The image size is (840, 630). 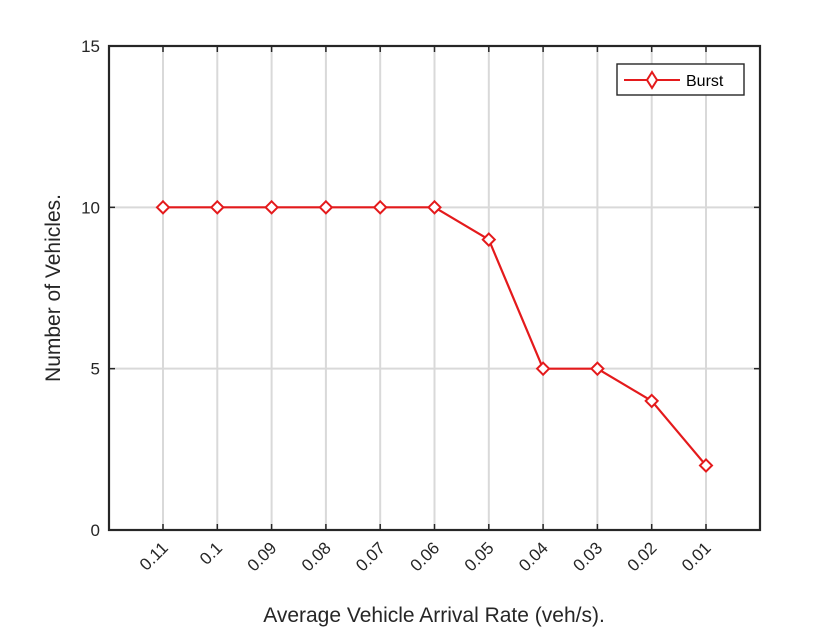 I want to click on y-tick-label: 5, so click(x=95, y=369).